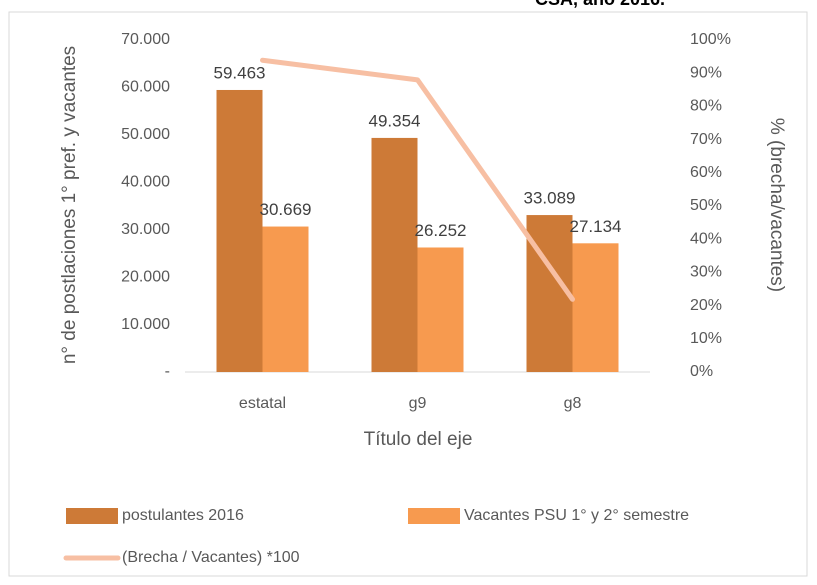  I want to click on y2-tick-label: 40%, so click(706, 238).